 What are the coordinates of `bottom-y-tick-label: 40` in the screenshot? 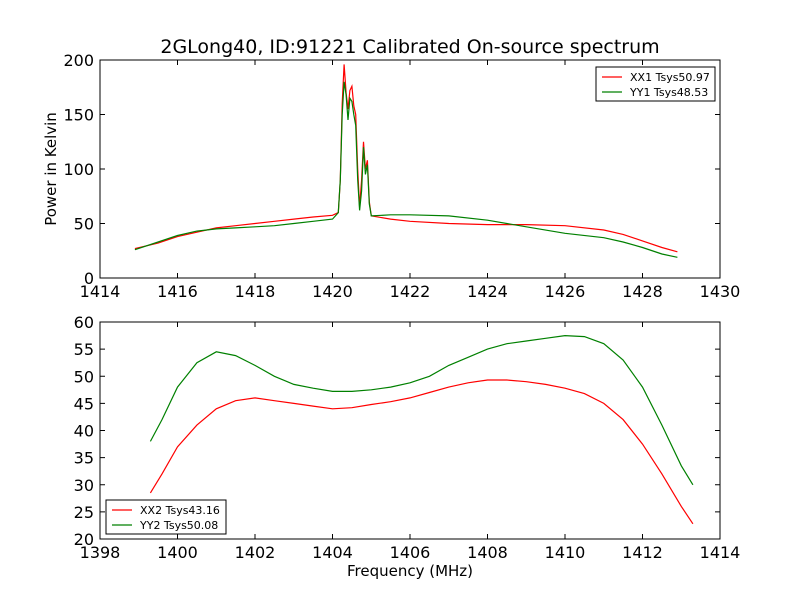 It's located at (84, 431).